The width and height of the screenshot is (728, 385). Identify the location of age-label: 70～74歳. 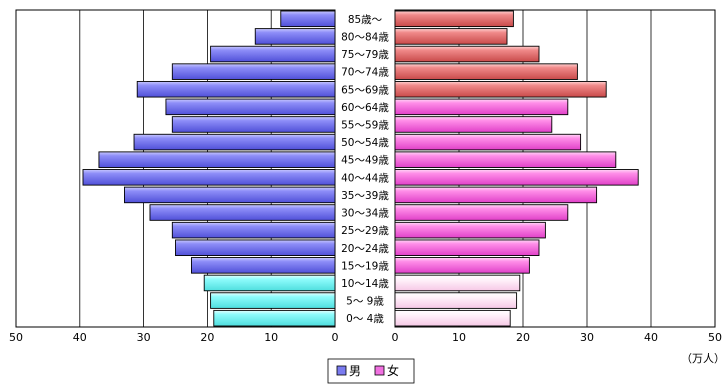
(365, 73).